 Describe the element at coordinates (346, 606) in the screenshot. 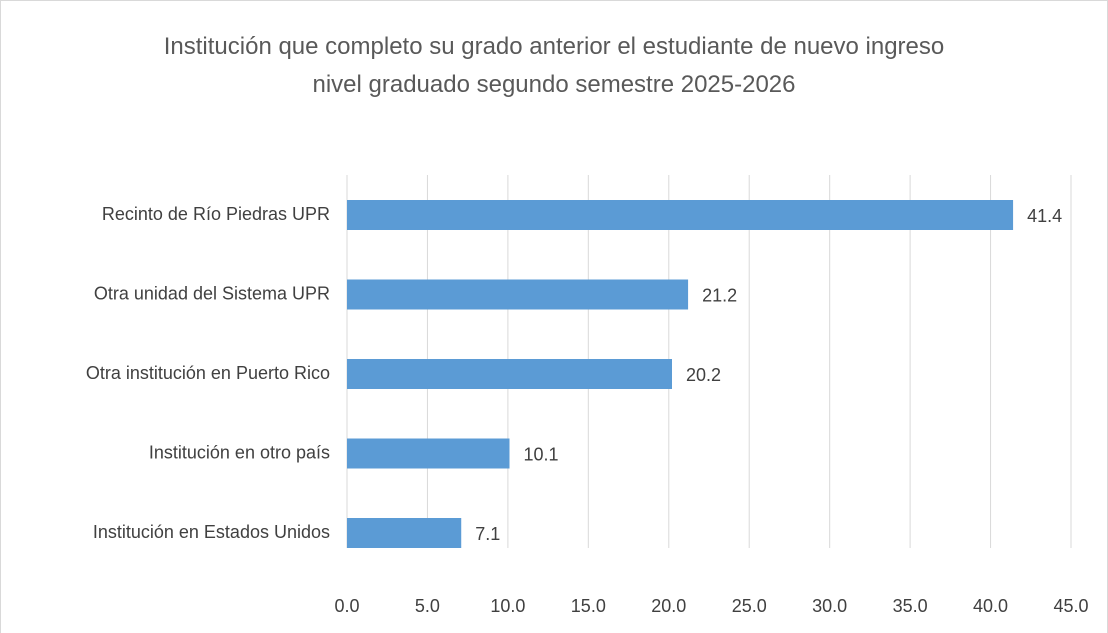

I see `x-tick-label: 0.0` at that location.